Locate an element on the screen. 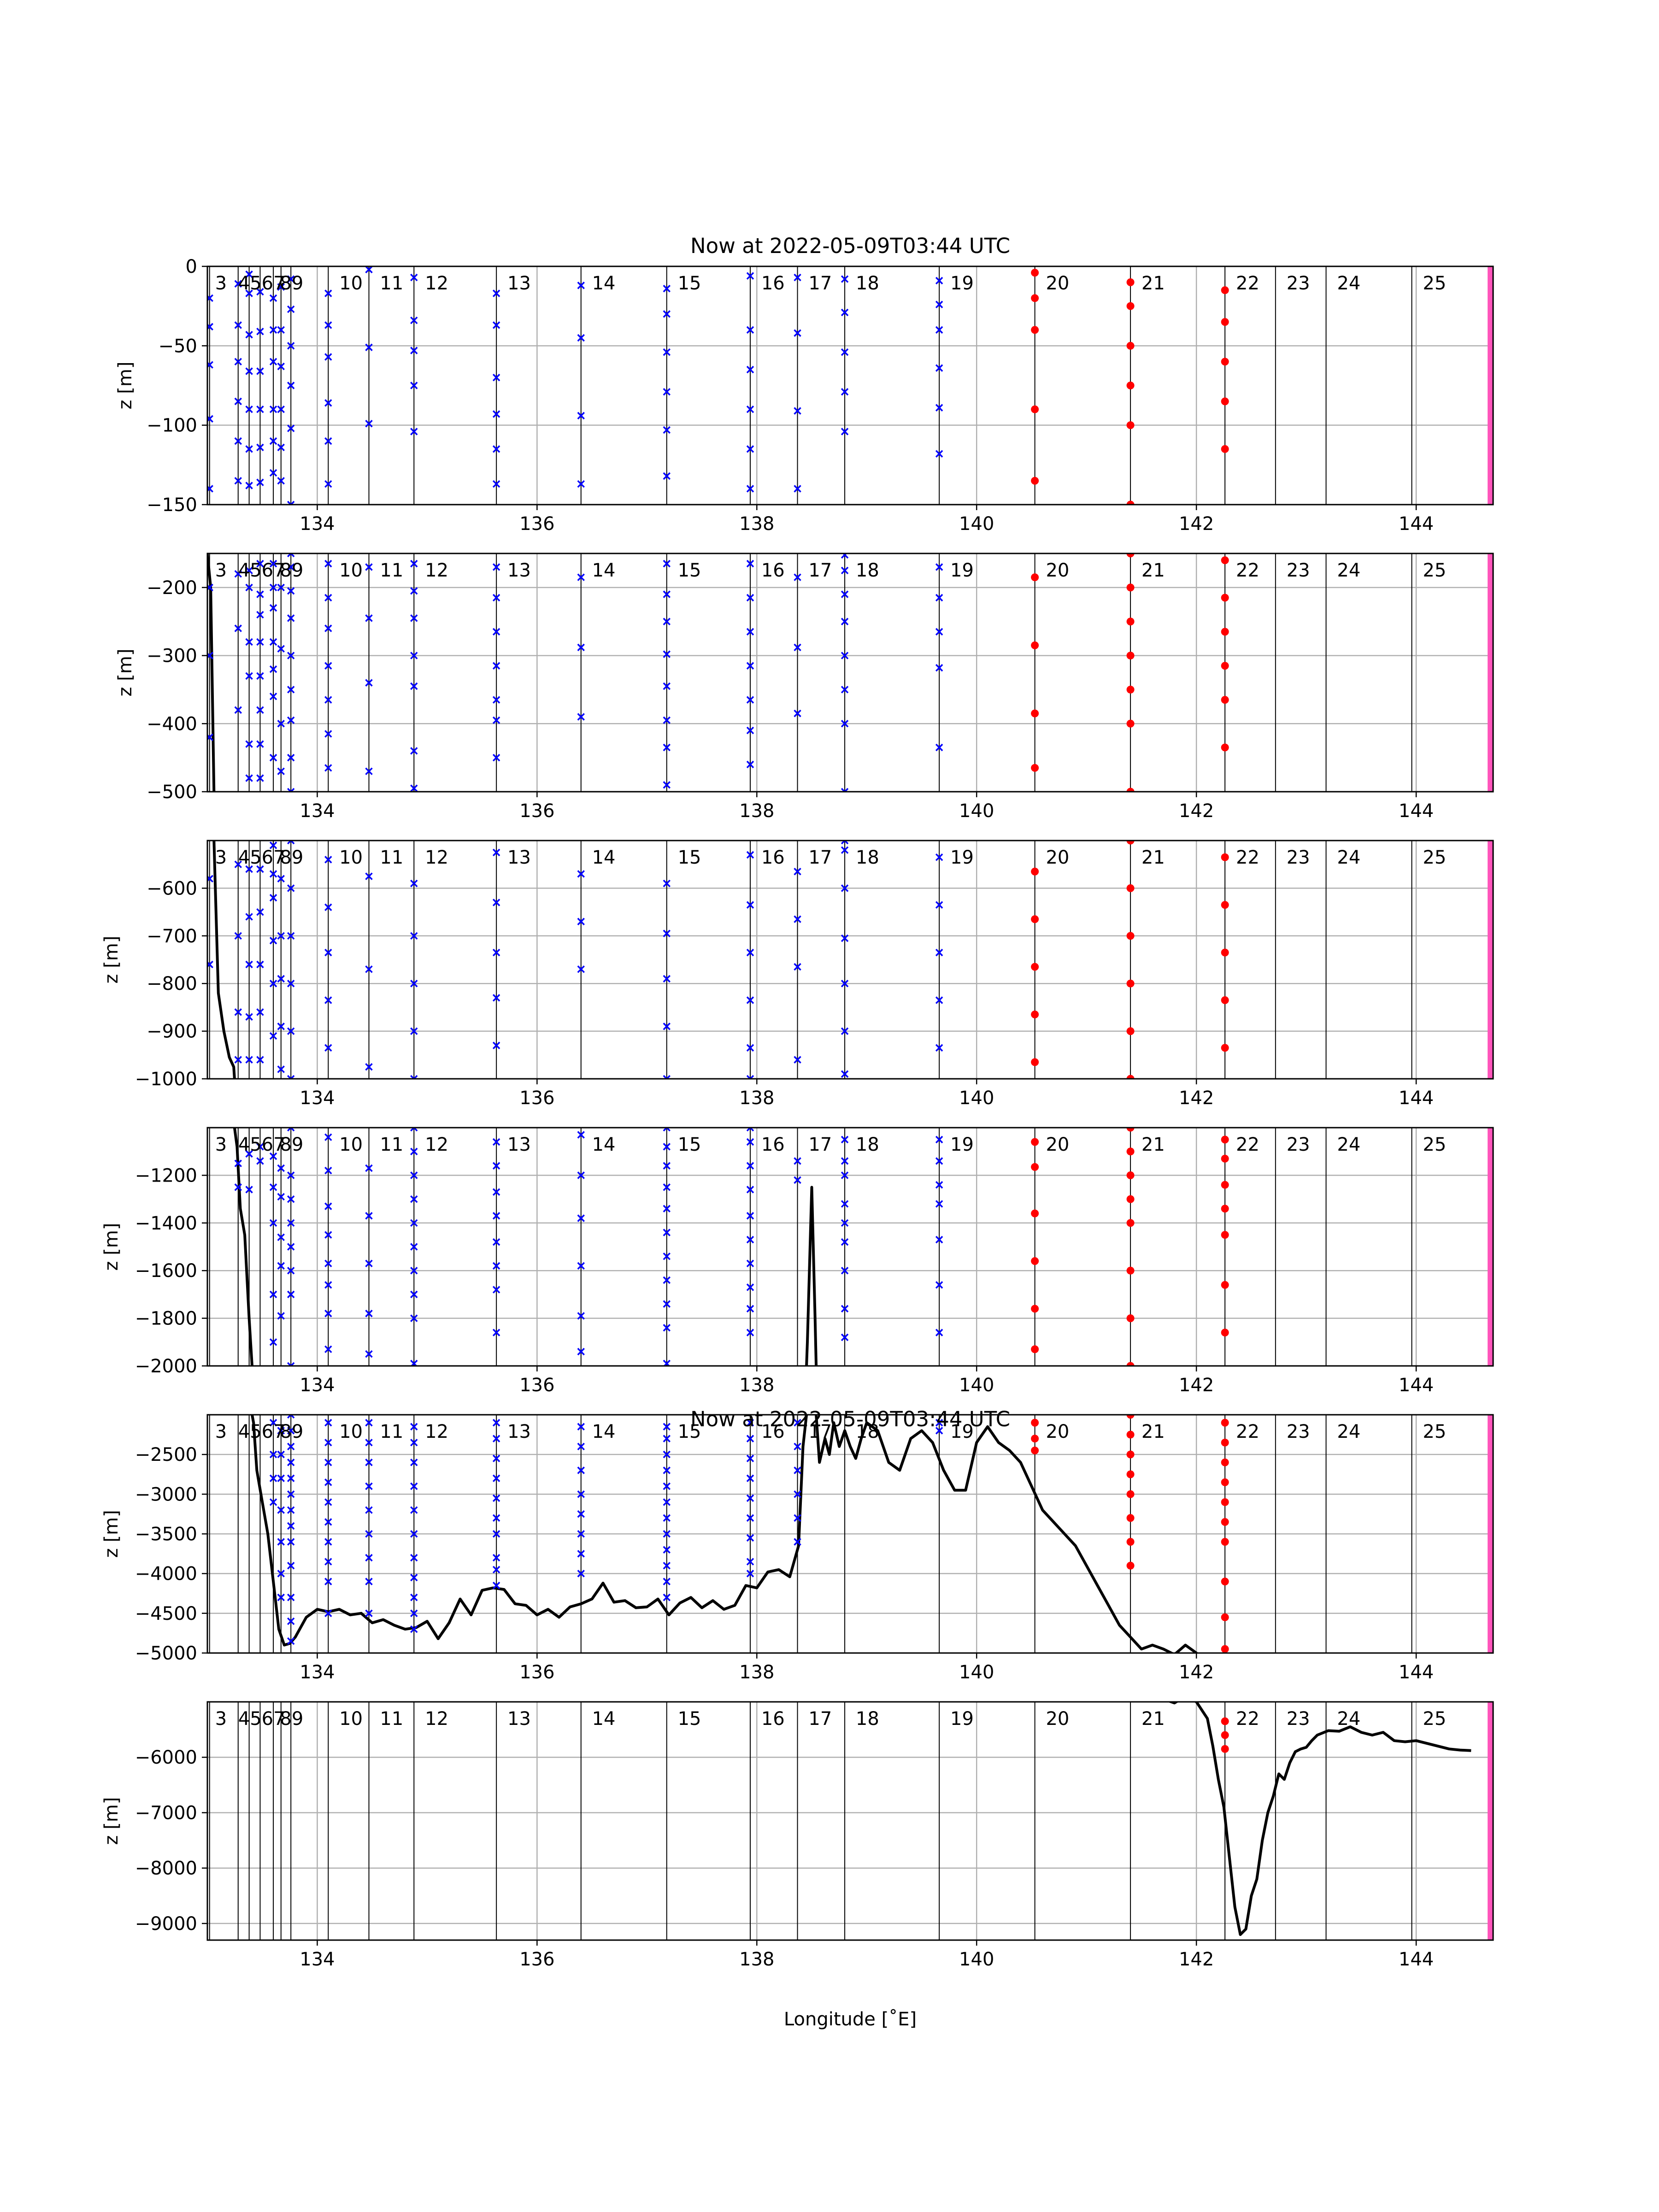 This screenshot has height=2212, width=1659. station-label: 18 is located at coordinates (867, 570).